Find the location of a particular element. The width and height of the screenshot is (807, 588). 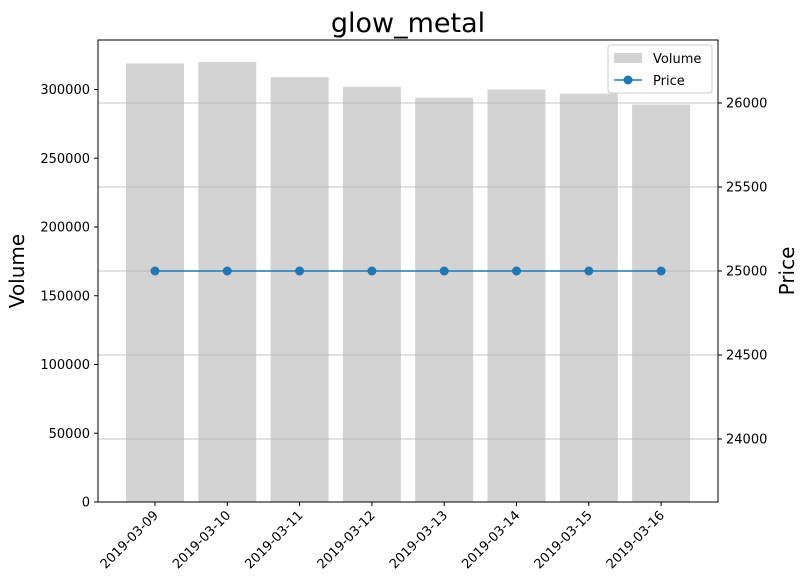

legend-volume-label: Volume is located at coordinates (677, 59).